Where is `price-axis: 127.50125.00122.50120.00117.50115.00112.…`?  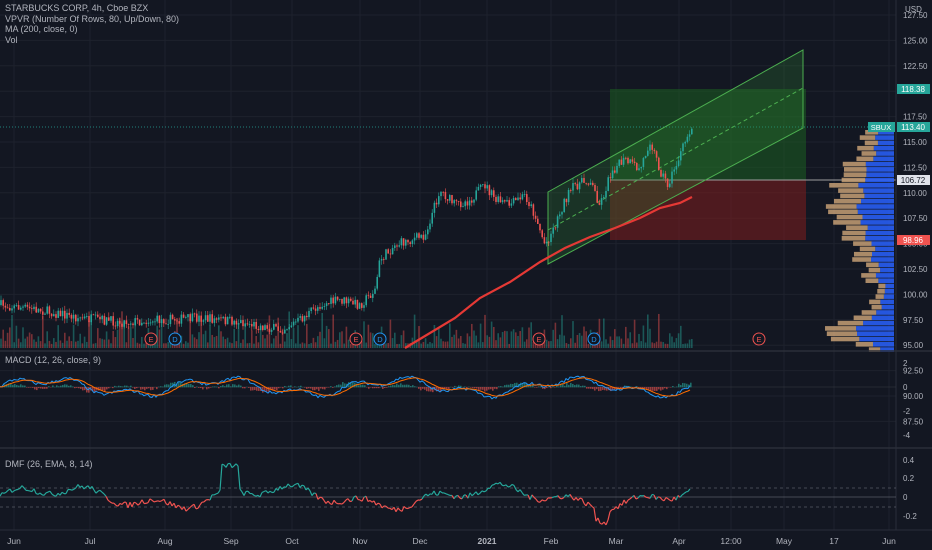 price-axis: 127.50125.00122.50120.00117.50115.00112.… is located at coordinates (915, 218).